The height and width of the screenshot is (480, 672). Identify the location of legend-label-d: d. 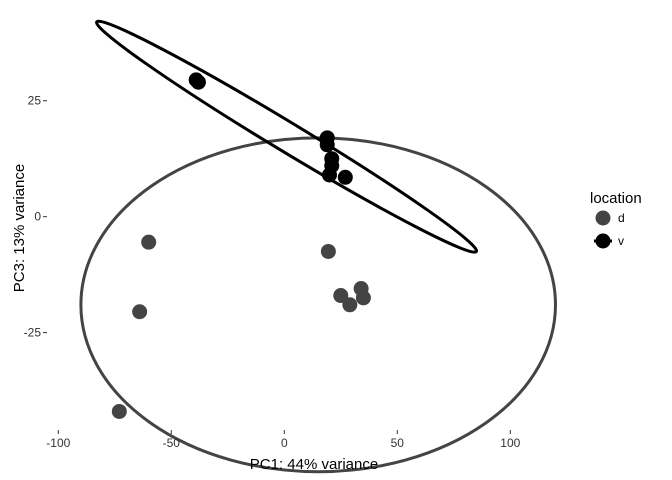
(621, 218).